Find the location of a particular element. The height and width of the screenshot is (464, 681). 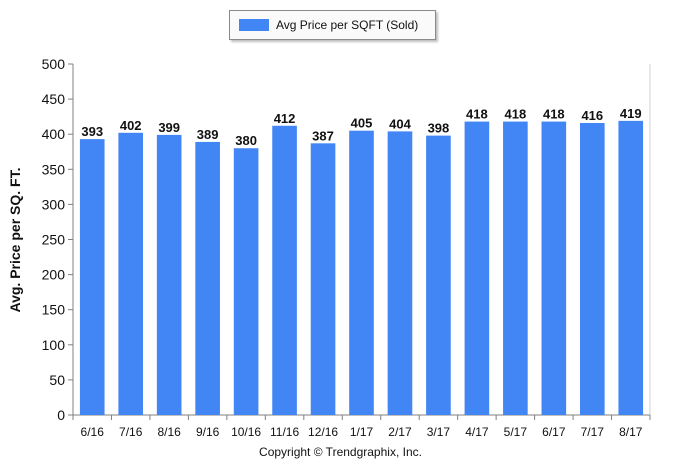

data-label: 404 is located at coordinates (400, 123).